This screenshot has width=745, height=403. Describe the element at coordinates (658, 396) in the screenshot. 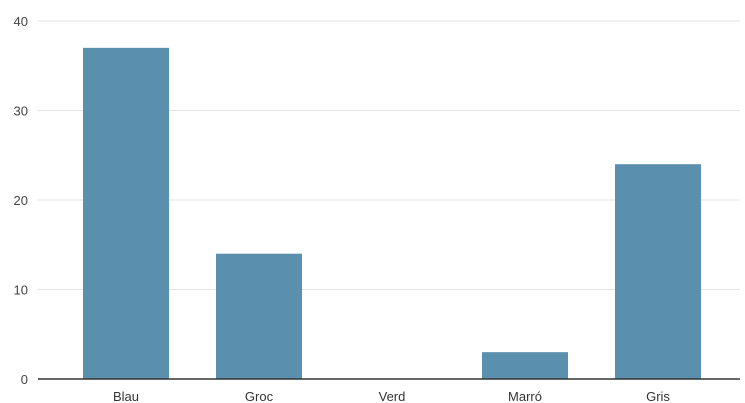

I see `x-category-label: Gris` at that location.